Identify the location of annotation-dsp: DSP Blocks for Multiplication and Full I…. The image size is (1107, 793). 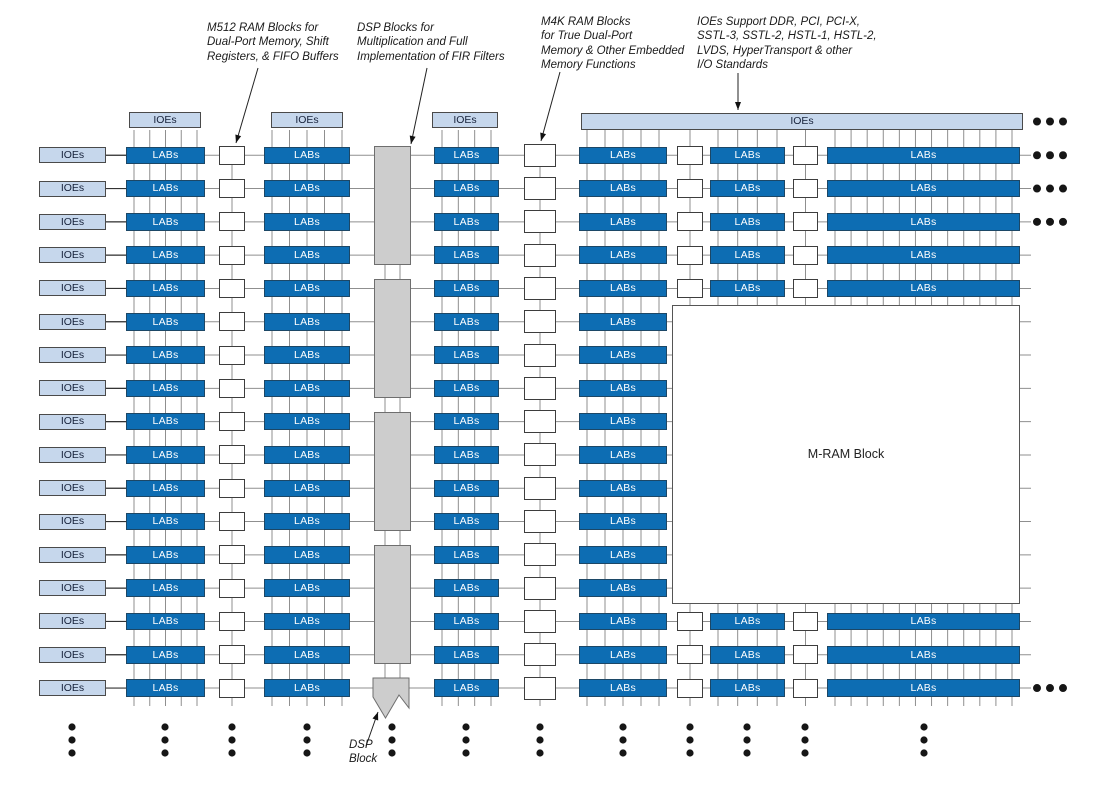
(431, 42).